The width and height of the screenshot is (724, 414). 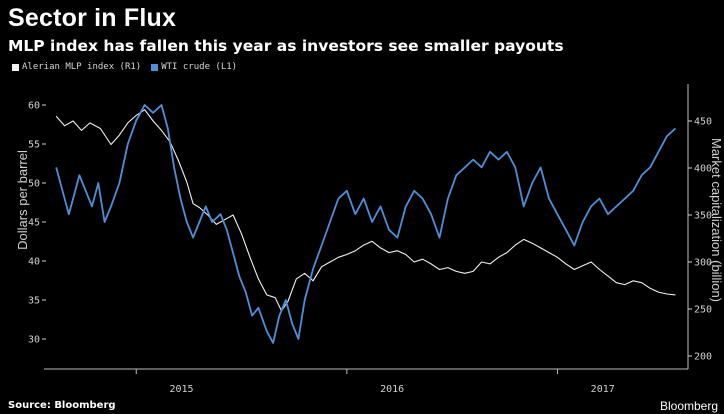 I want to click on right-tick-label: 400, so click(x=703, y=169).